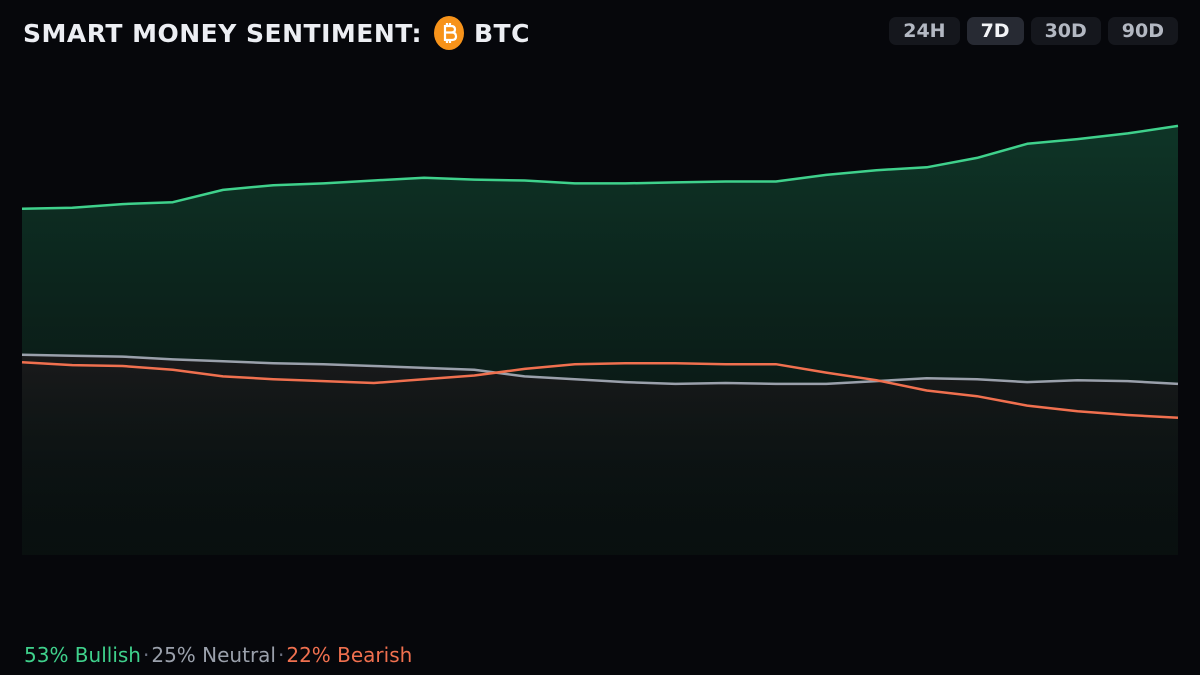 The width and height of the screenshot is (1200, 675). Describe the element at coordinates (82, 655) in the screenshot. I see `summary-item: 53% Bullish` at that location.